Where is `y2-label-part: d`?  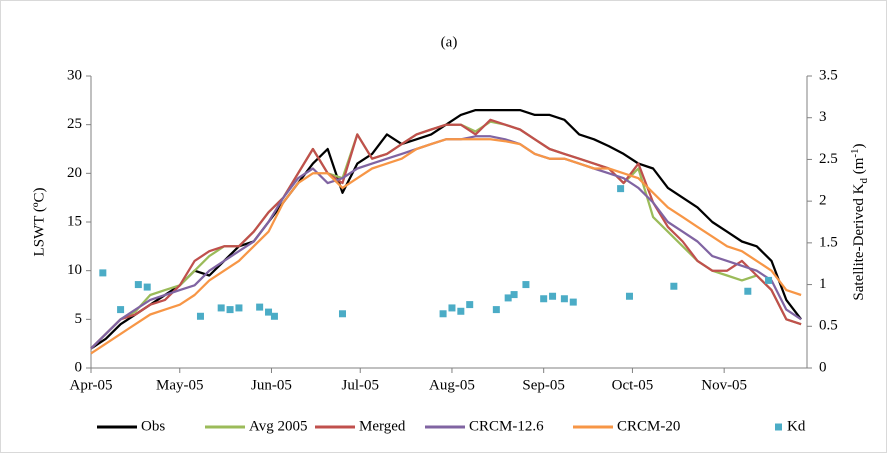
y2-label-part: d is located at coordinates (864, 181).